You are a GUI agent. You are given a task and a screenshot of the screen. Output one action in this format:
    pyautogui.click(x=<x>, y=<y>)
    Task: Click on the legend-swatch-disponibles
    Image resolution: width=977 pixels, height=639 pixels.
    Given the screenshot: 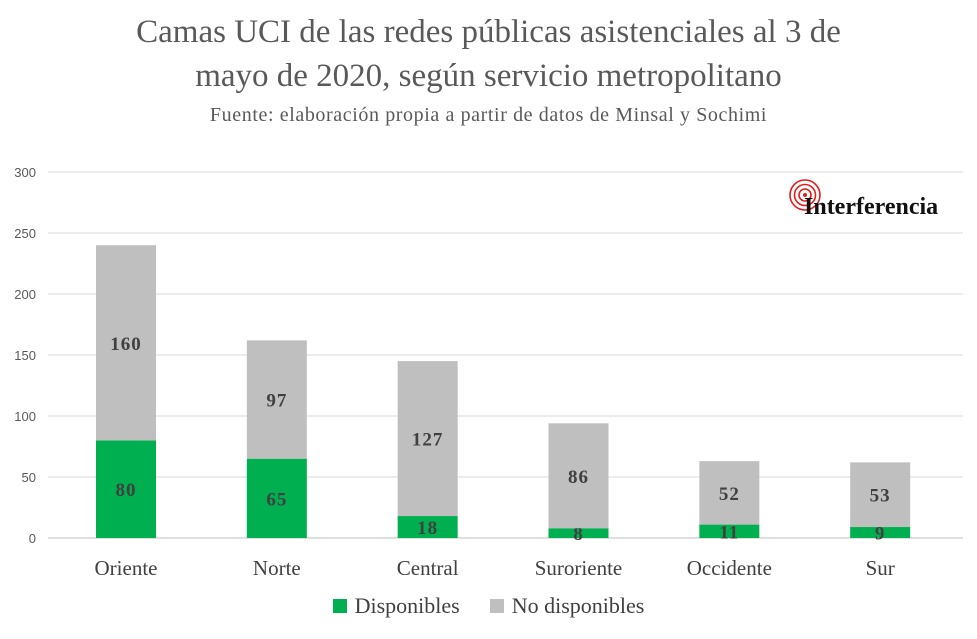 What is the action you would take?
    pyautogui.click(x=339, y=606)
    